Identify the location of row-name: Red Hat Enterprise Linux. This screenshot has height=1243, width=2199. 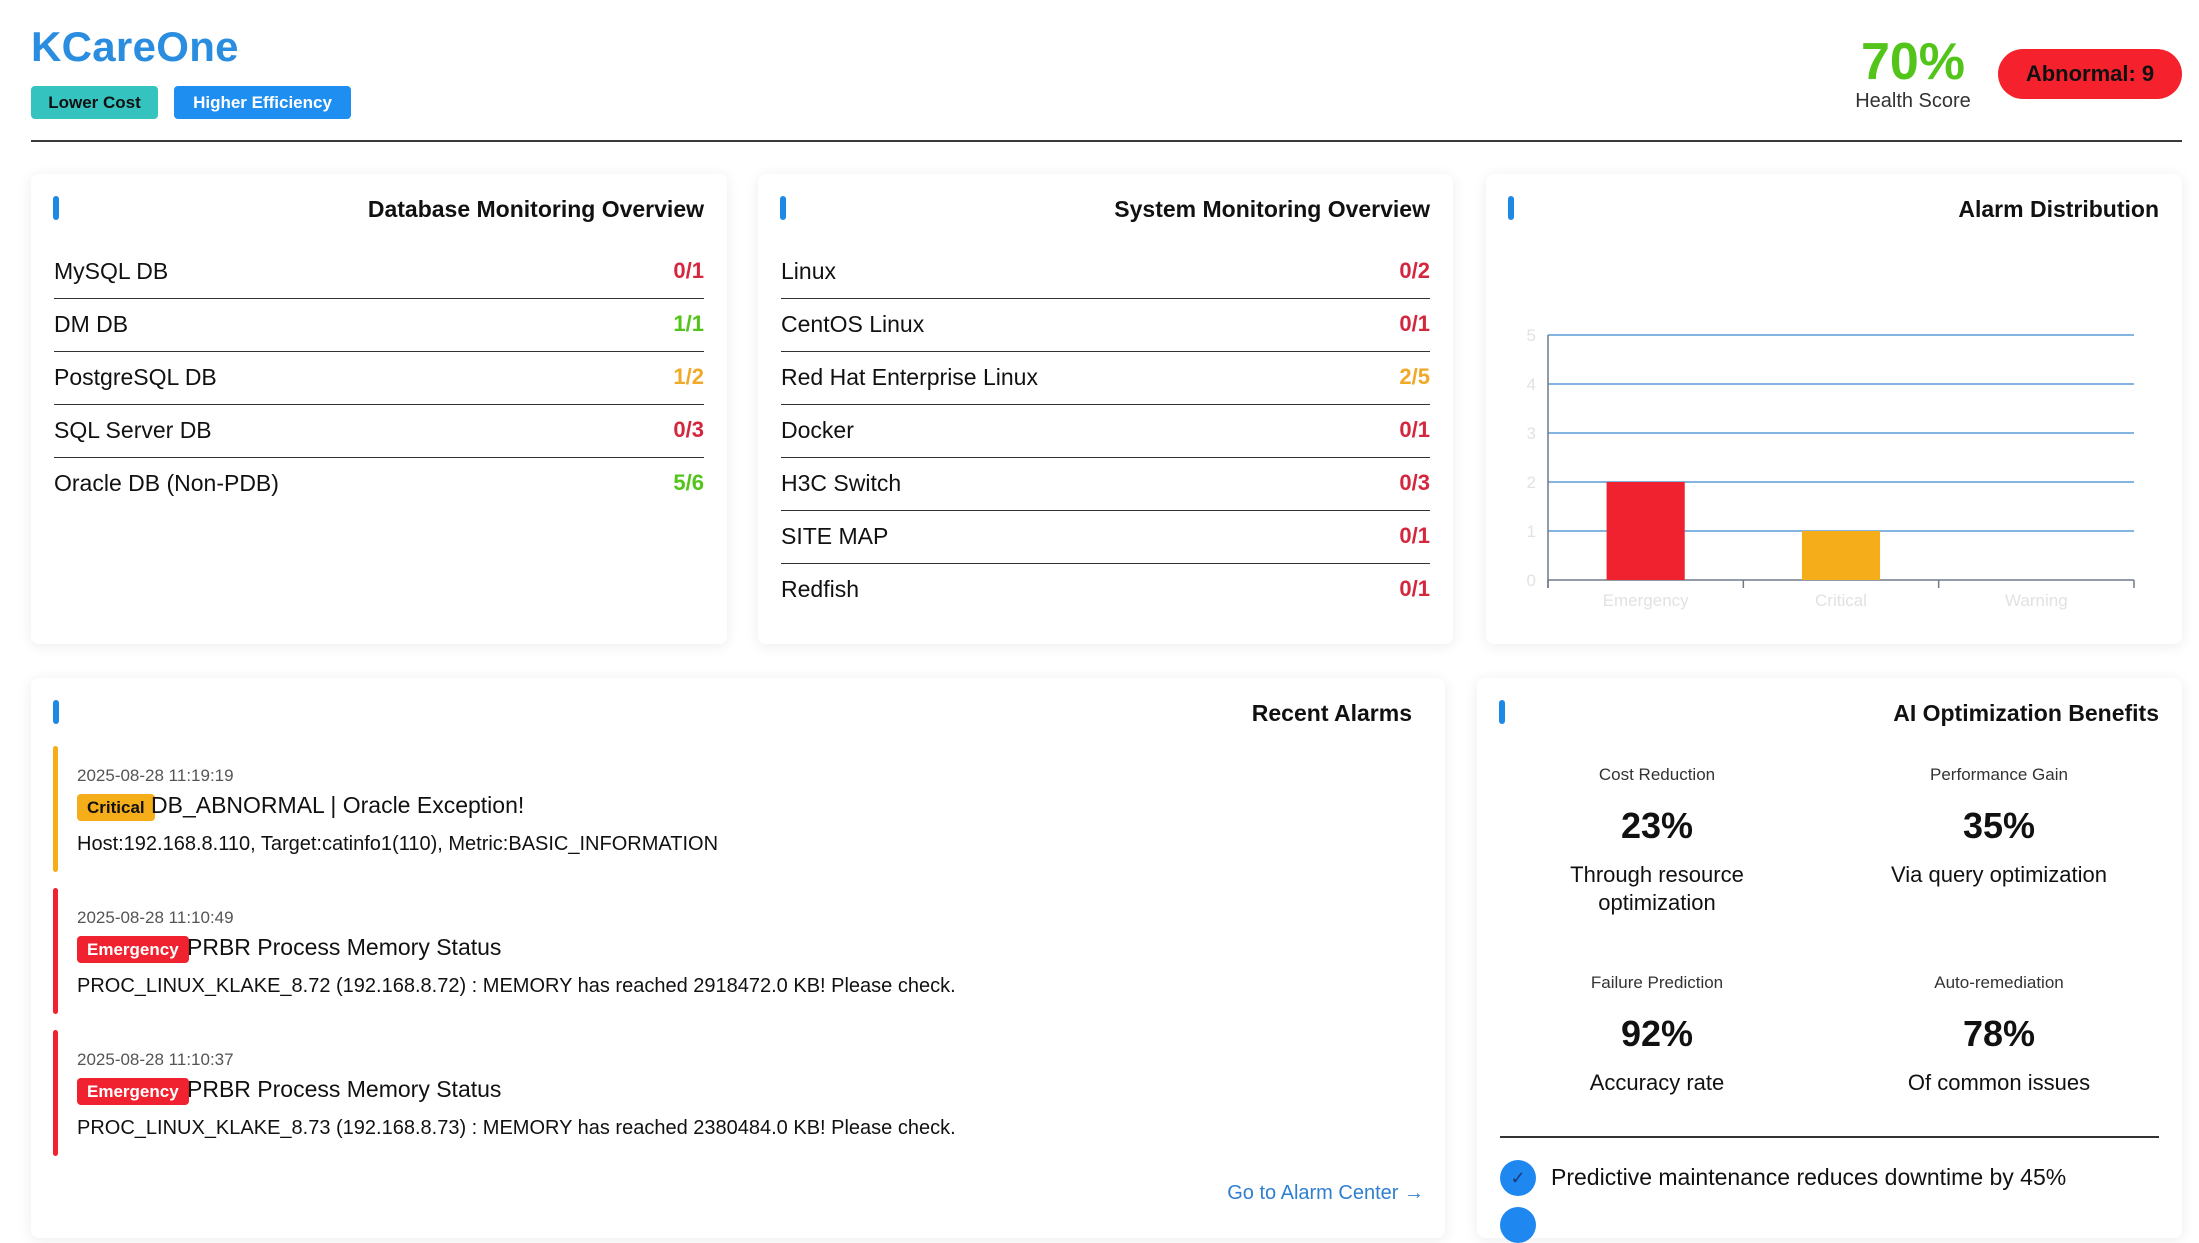
(909, 377).